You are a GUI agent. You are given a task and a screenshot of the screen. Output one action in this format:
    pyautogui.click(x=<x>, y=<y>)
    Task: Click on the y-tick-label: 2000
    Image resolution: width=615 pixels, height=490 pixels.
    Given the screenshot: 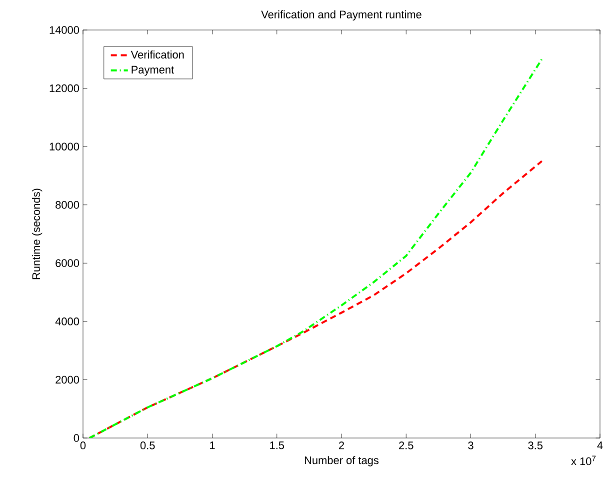 What is the action you would take?
    pyautogui.click(x=68, y=380)
    